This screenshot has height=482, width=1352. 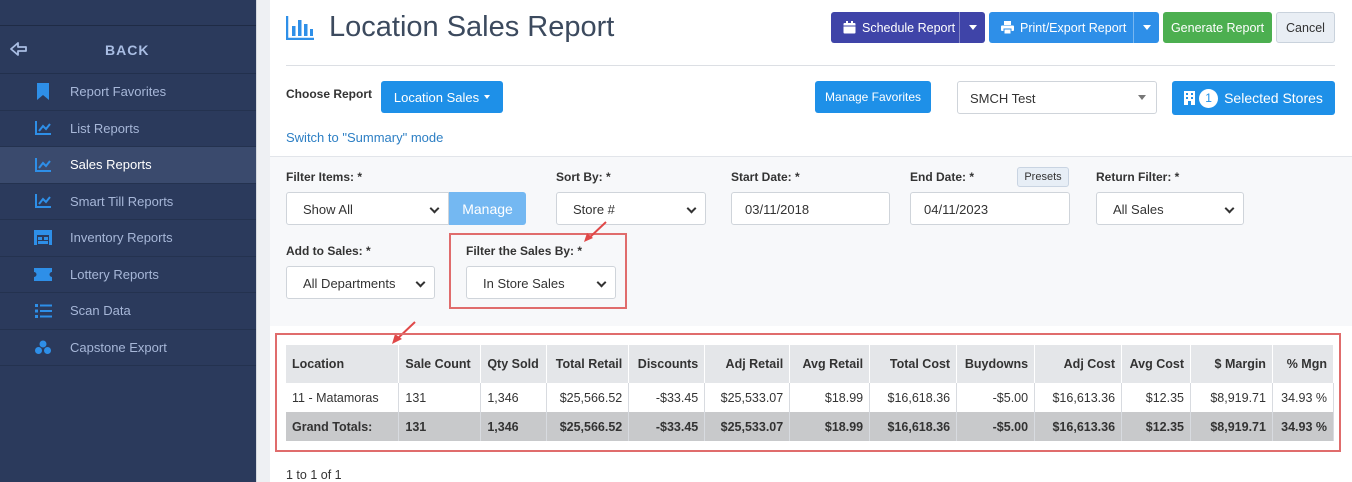 I want to click on schedule-dropdown-toggle, so click(x=972, y=27).